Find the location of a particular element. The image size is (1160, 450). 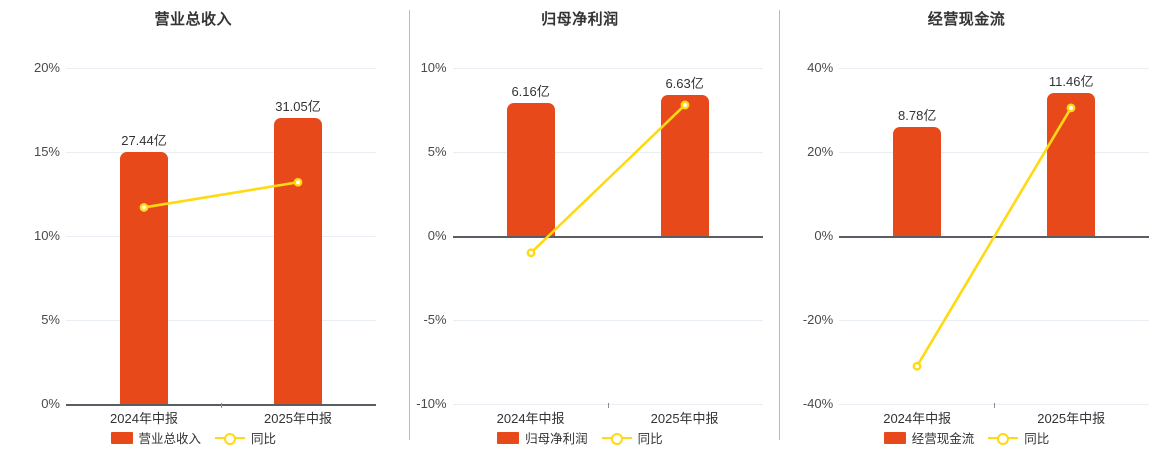

chart-legend: 经营现金流 同比 is located at coordinates (966, 437).